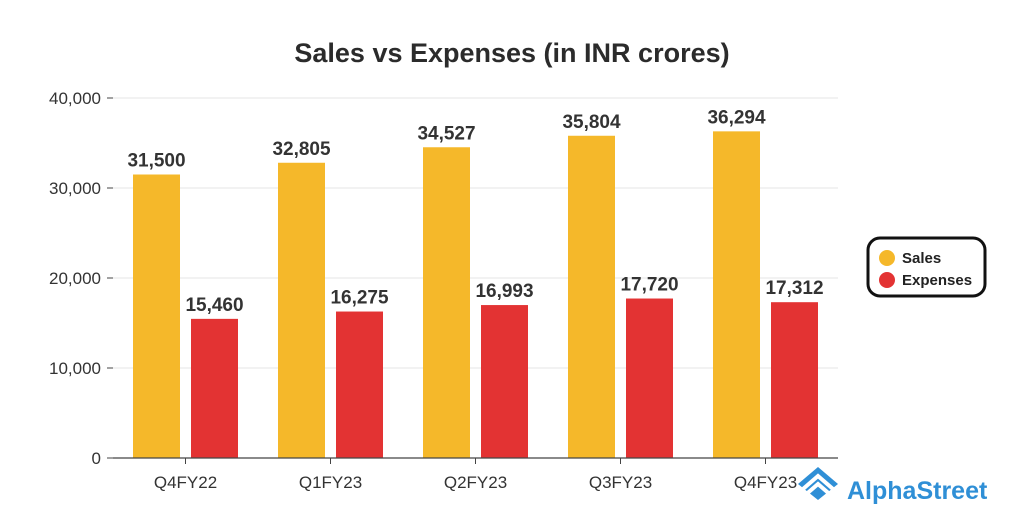 The height and width of the screenshot is (527, 1024). What do you see at coordinates (75, 188) in the screenshot?
I see `y-tick-label: 30,000` at bounding box center [75, 188].